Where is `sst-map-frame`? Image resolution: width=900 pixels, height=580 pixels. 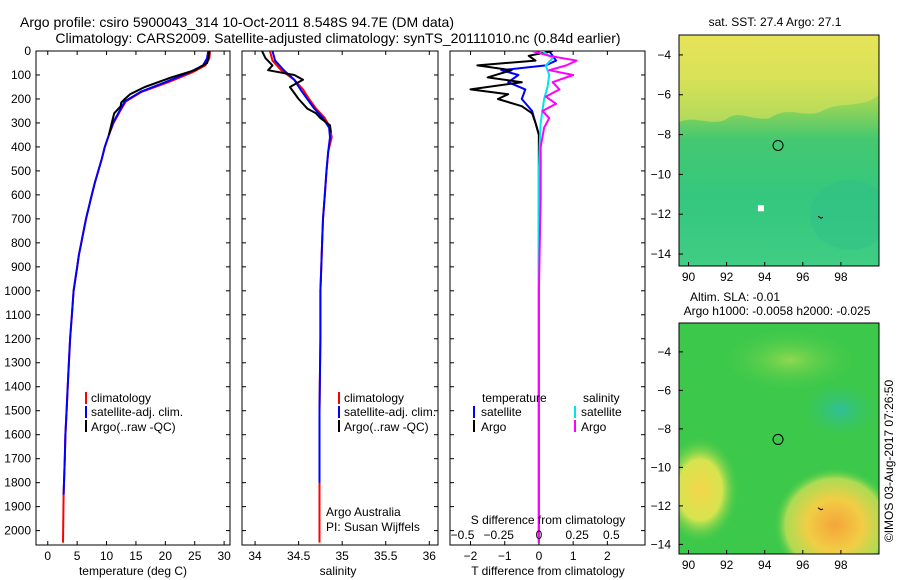
sst-map-frame is located at coordinates (779, 150).